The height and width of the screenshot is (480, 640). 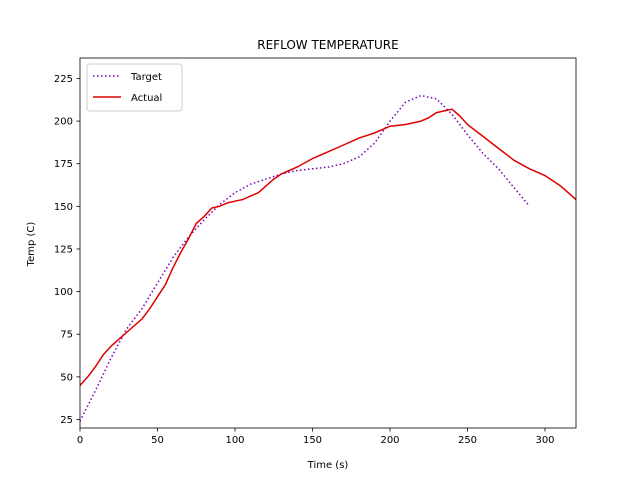 I want to click on y-axis: 25 50 75 100 125 150 175 200 225, so click(x=67, y=250).